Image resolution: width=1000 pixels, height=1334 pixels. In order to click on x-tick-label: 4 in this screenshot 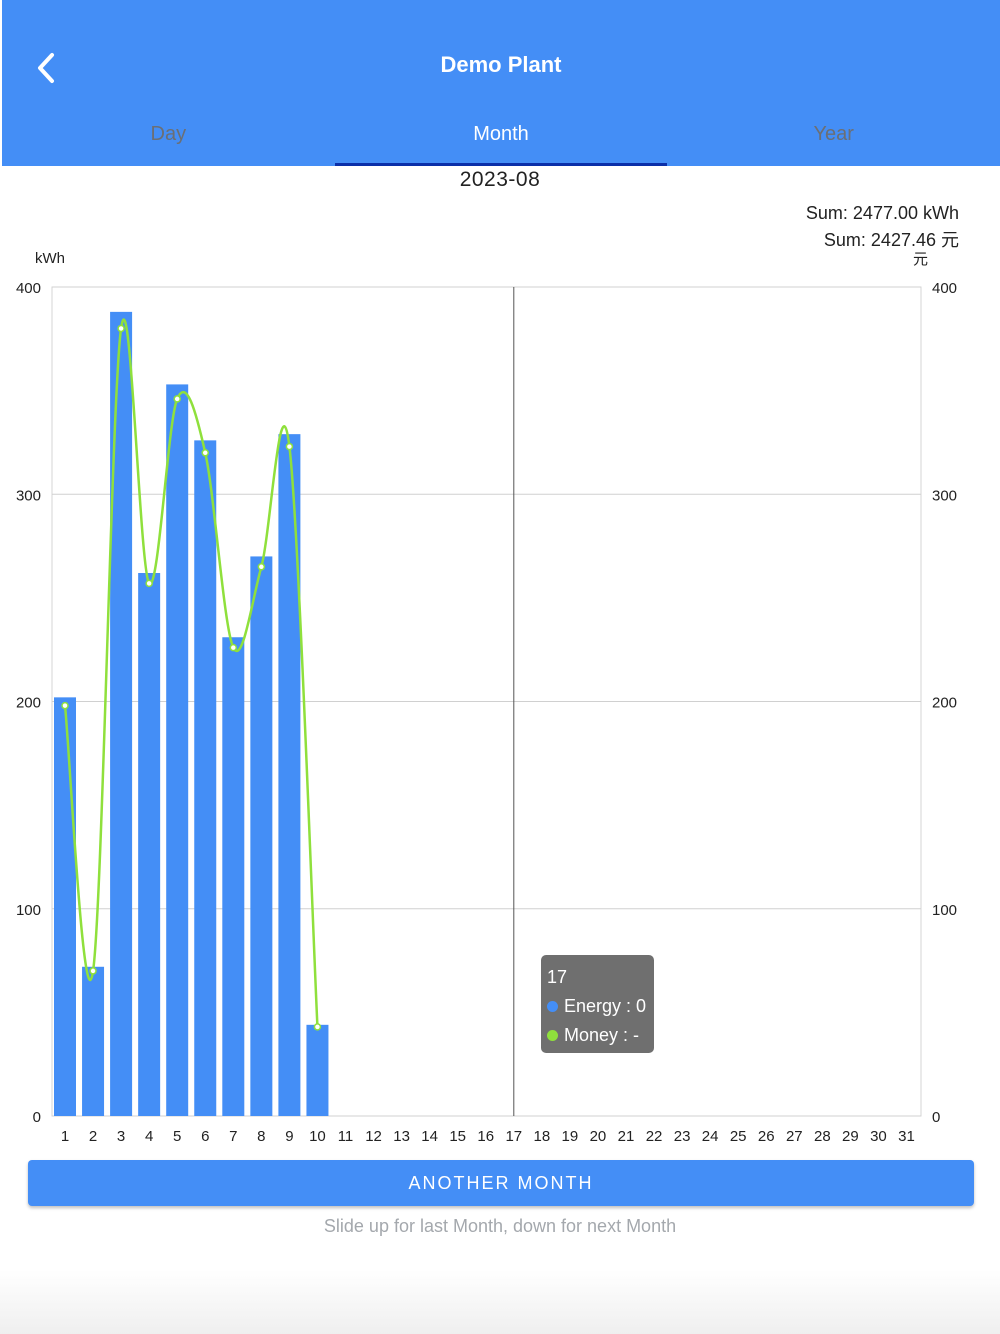, I will do `click(149, 1136)`.